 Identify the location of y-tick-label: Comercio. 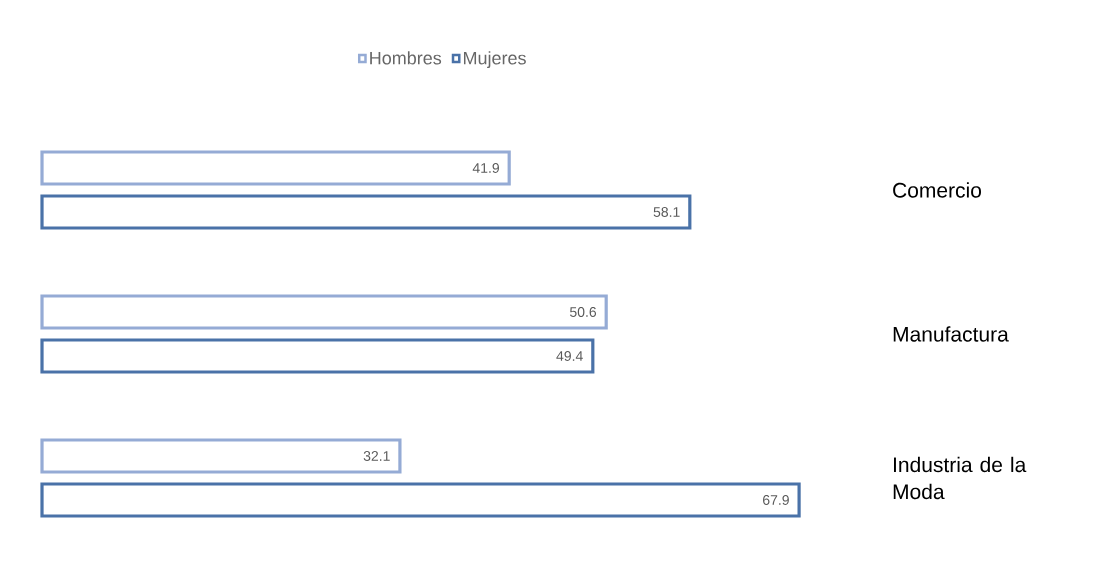
(937, 190).